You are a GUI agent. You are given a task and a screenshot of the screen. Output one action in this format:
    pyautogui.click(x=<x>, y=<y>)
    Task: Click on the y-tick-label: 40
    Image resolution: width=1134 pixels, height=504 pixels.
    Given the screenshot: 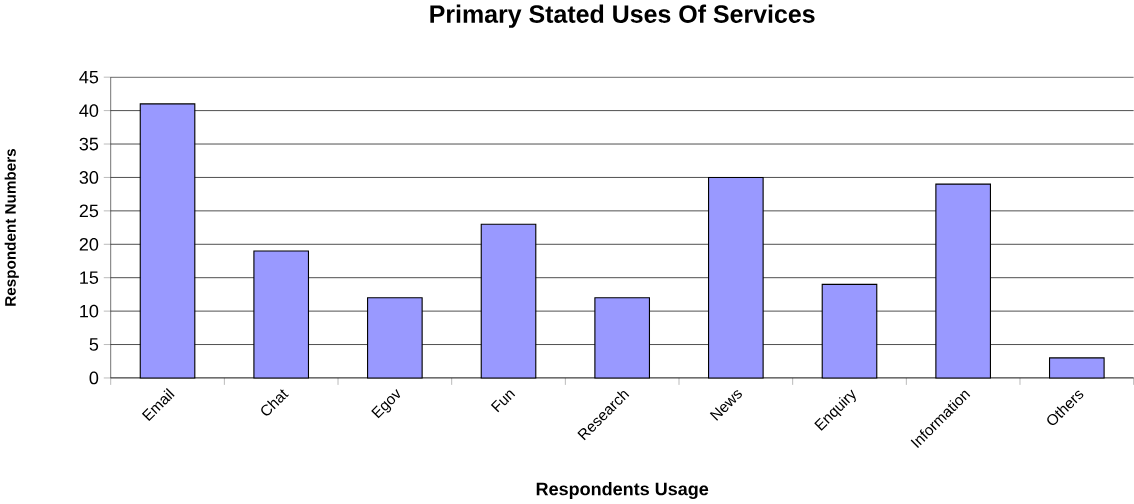 What is the action you would take?
    pyautogui.click(x=89, y=111)
    